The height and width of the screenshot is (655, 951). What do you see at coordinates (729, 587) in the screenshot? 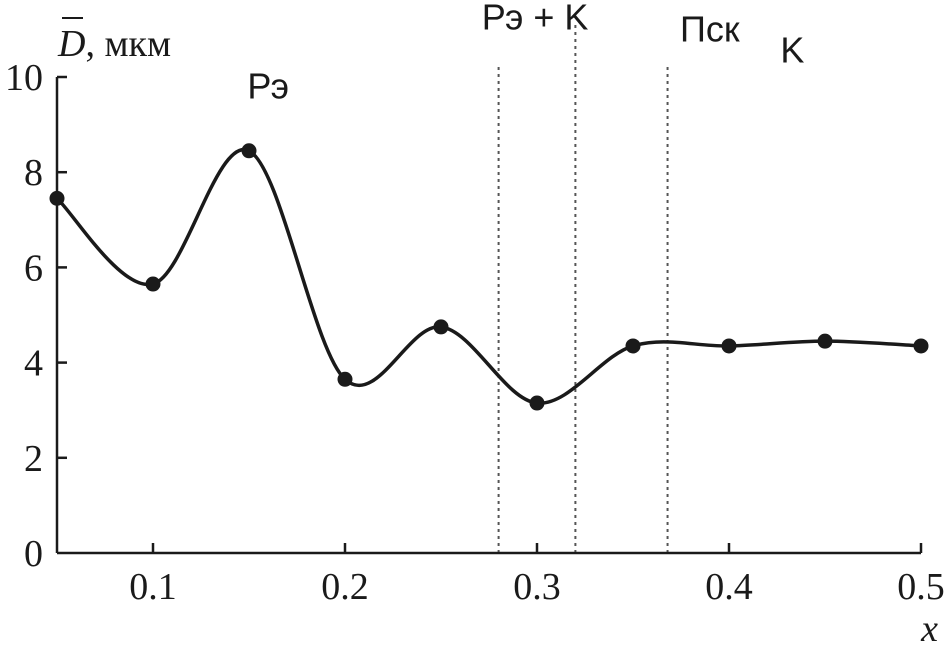
I see `x-tick-label-3: 0.4` at bounding box center [729, 587].